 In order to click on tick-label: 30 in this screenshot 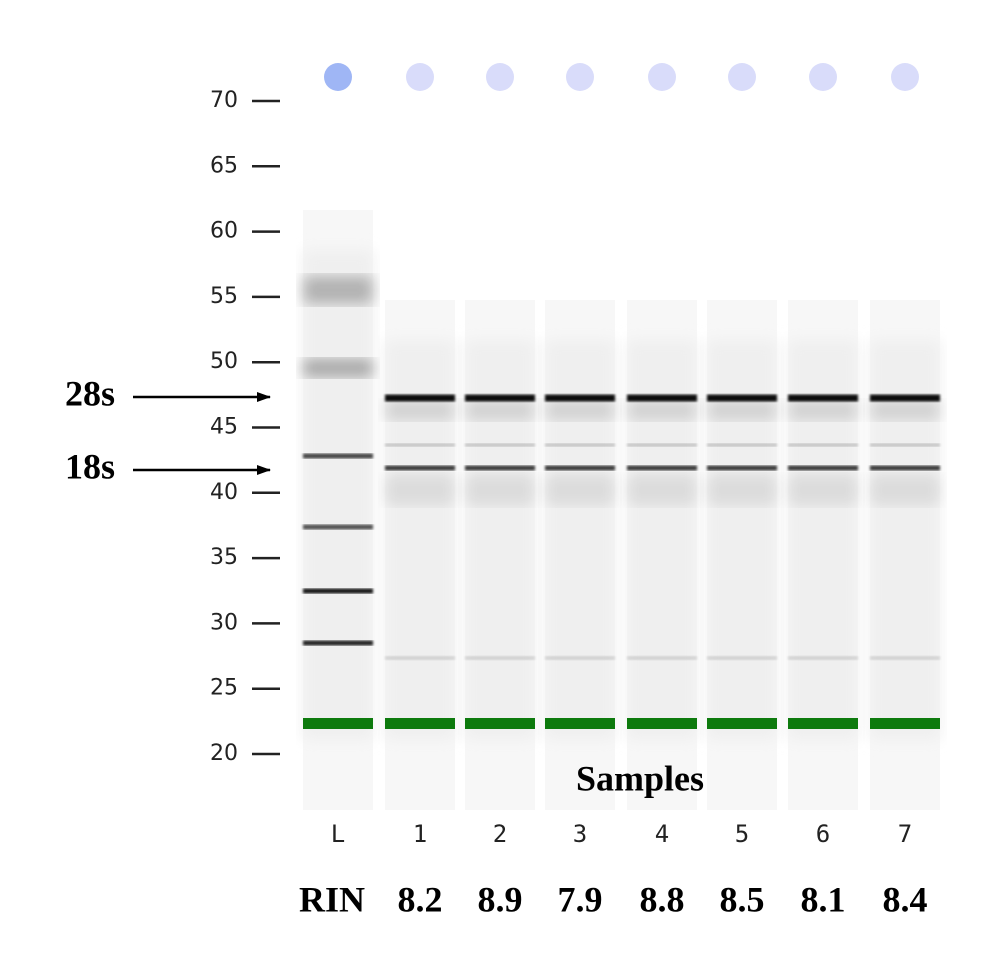, I will do `click(224, 622)`.